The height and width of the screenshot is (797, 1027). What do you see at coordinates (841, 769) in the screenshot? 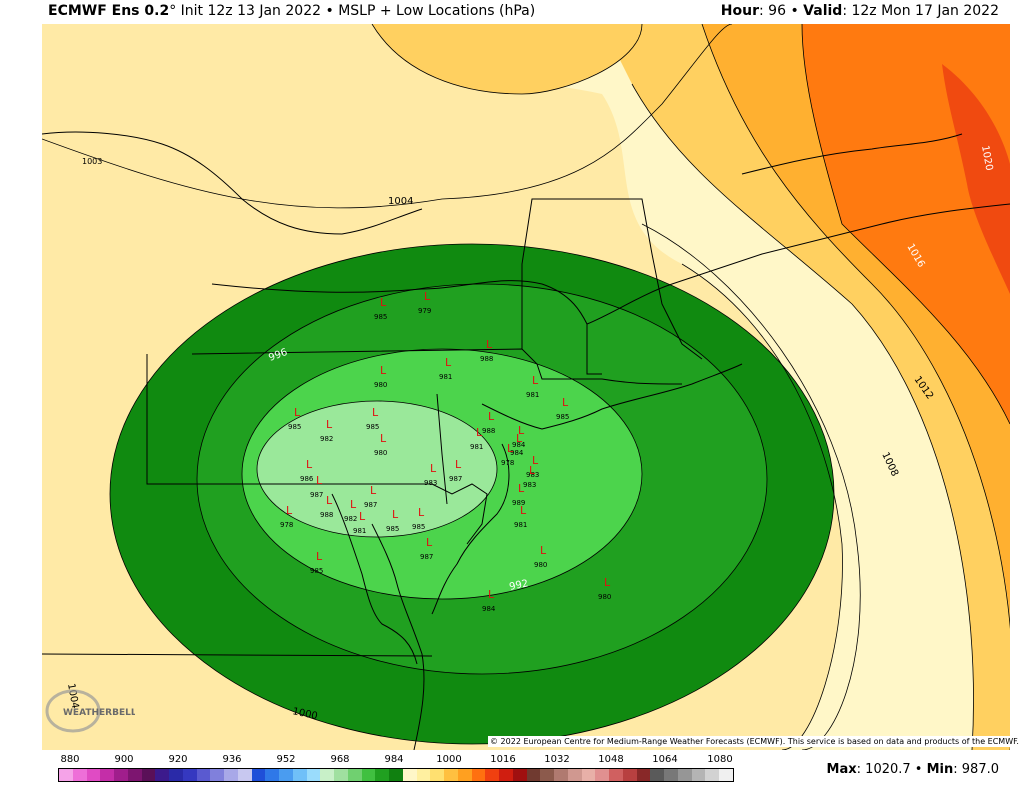
I see `max-label: Max` at bounding box center [841, 769].